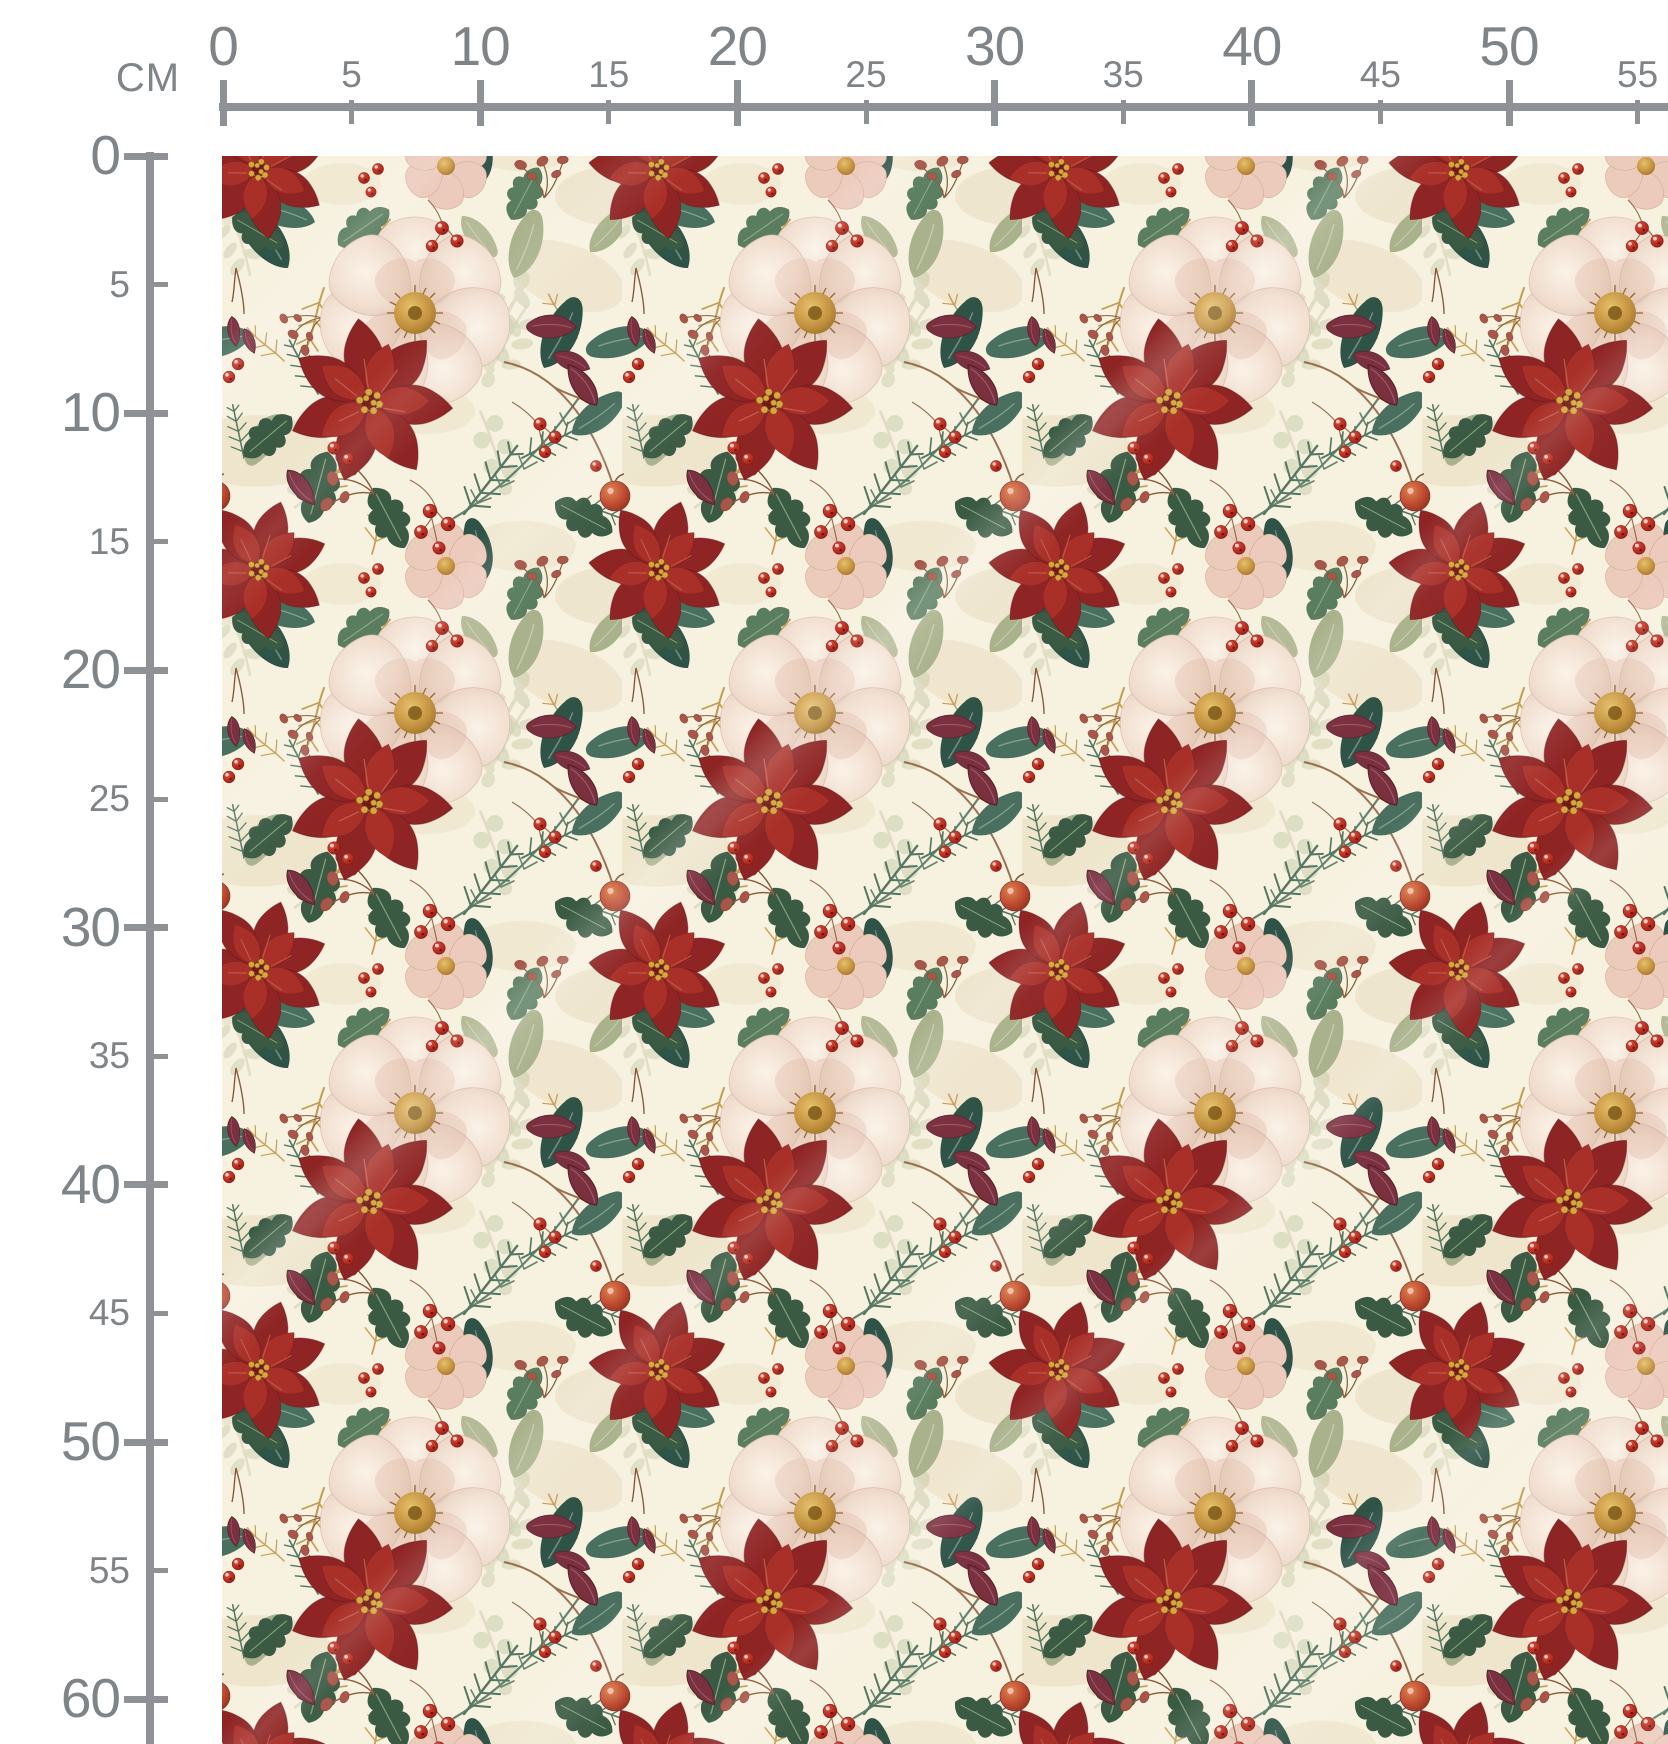  Describe the element at coordinates (737, 46) in the screenshot. I see `h-tick-label-20: 20` at that location.